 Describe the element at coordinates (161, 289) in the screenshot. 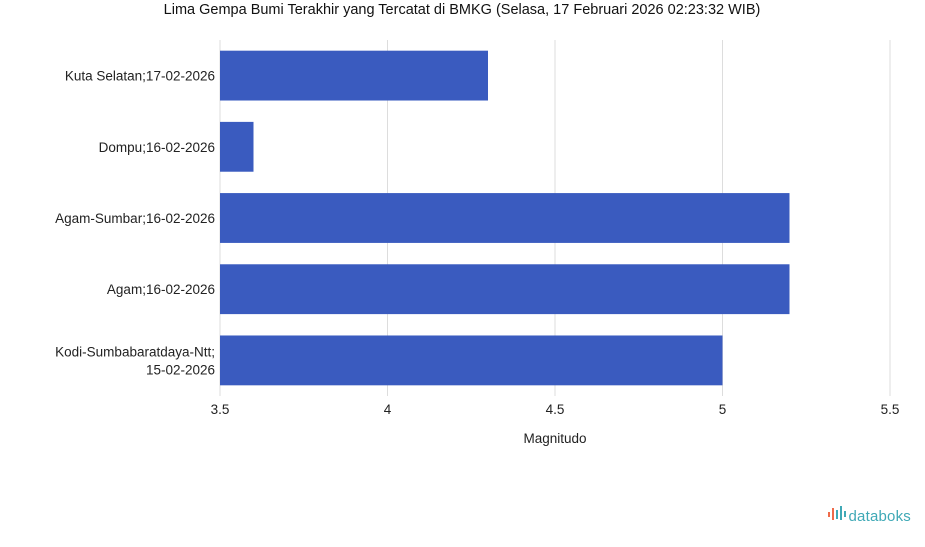

I see `category-label: Agam;16-02-2026` at that location.